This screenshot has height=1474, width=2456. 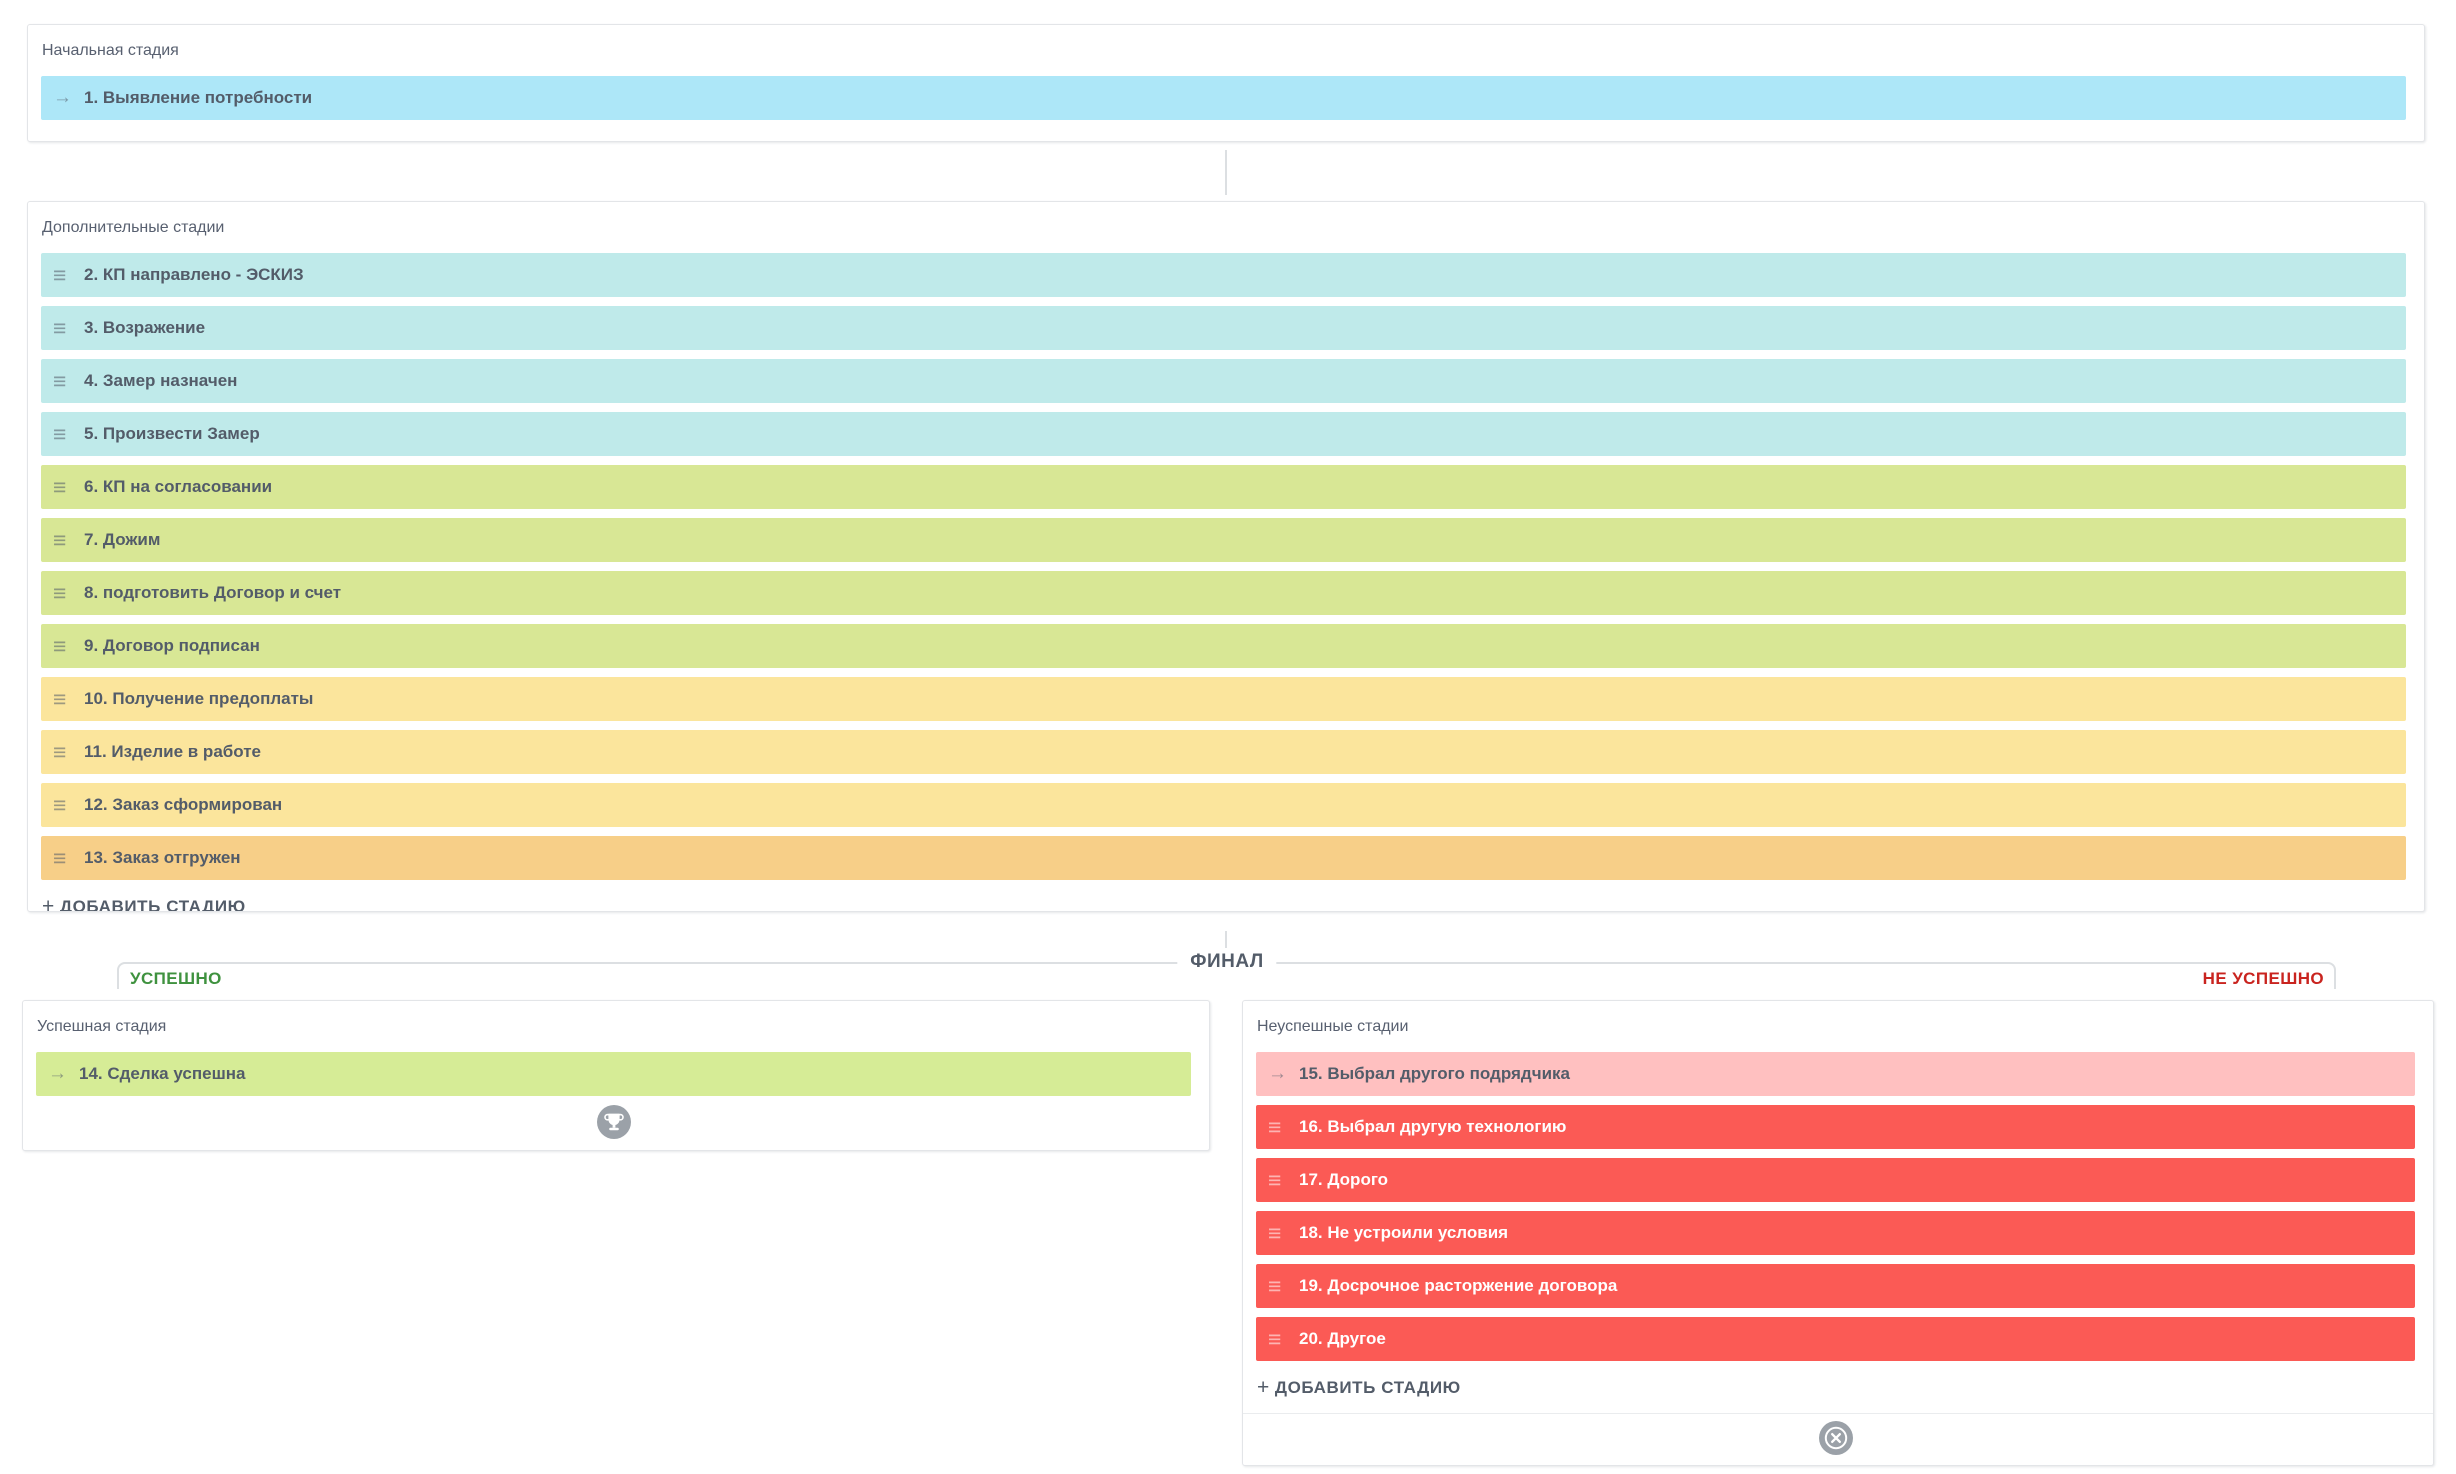 I want to click on stage-label: 16. Выбрал другую технологию, so click(x=1433, y=1126).